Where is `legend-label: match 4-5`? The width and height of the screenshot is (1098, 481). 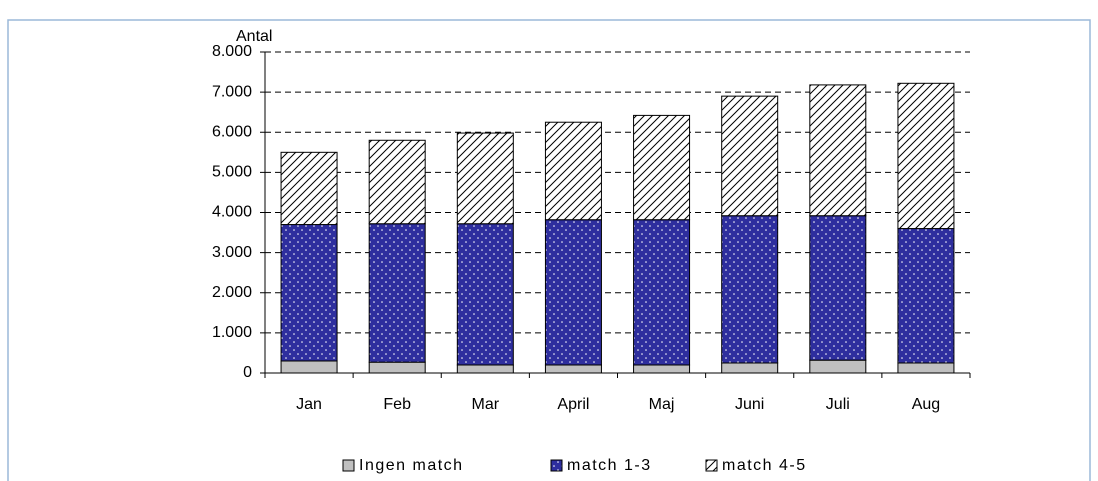 legend-label: match 4-5 is located at coordinates (764, 465).